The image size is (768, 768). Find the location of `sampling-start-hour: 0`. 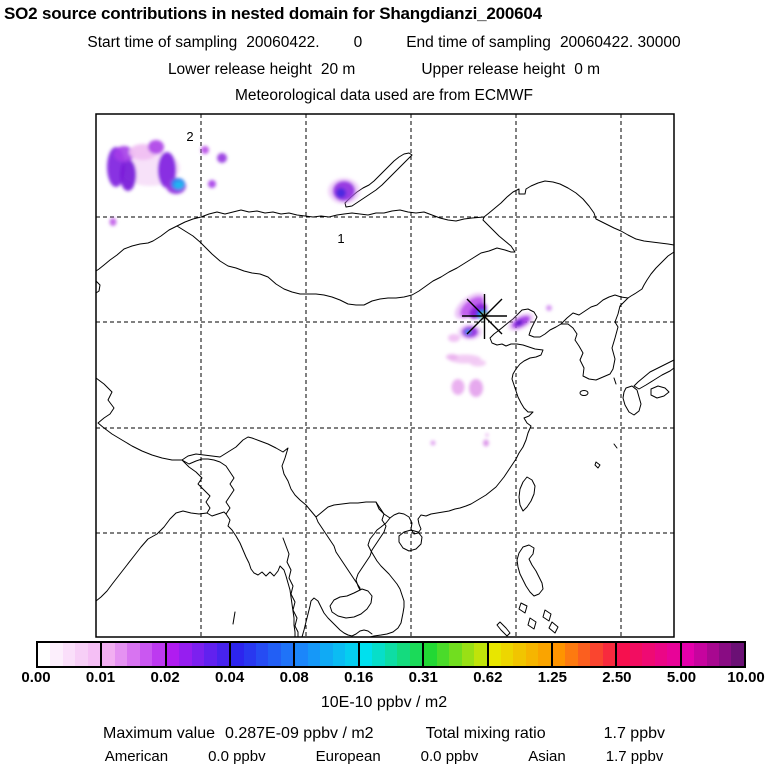

sampling-start-hour: 0 is located at coordinates (358, 42).